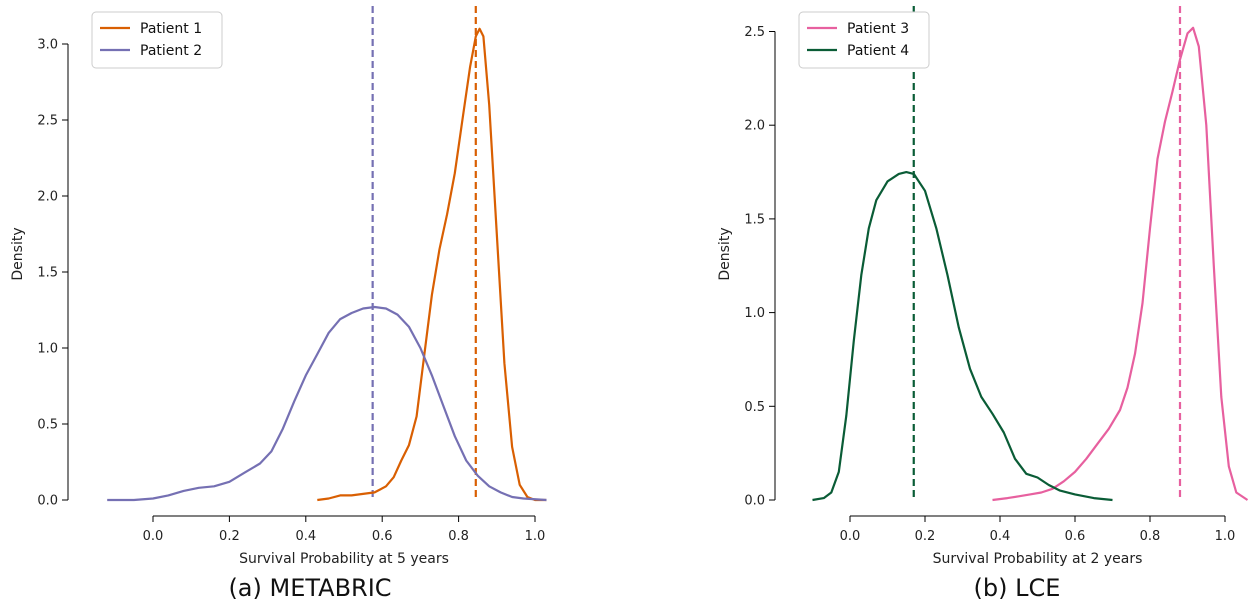  What do you see at coordinates (1017, 588) in the screenshot?
I see `chart-caption: (b) LCE` at bounding box center [1017, 588].